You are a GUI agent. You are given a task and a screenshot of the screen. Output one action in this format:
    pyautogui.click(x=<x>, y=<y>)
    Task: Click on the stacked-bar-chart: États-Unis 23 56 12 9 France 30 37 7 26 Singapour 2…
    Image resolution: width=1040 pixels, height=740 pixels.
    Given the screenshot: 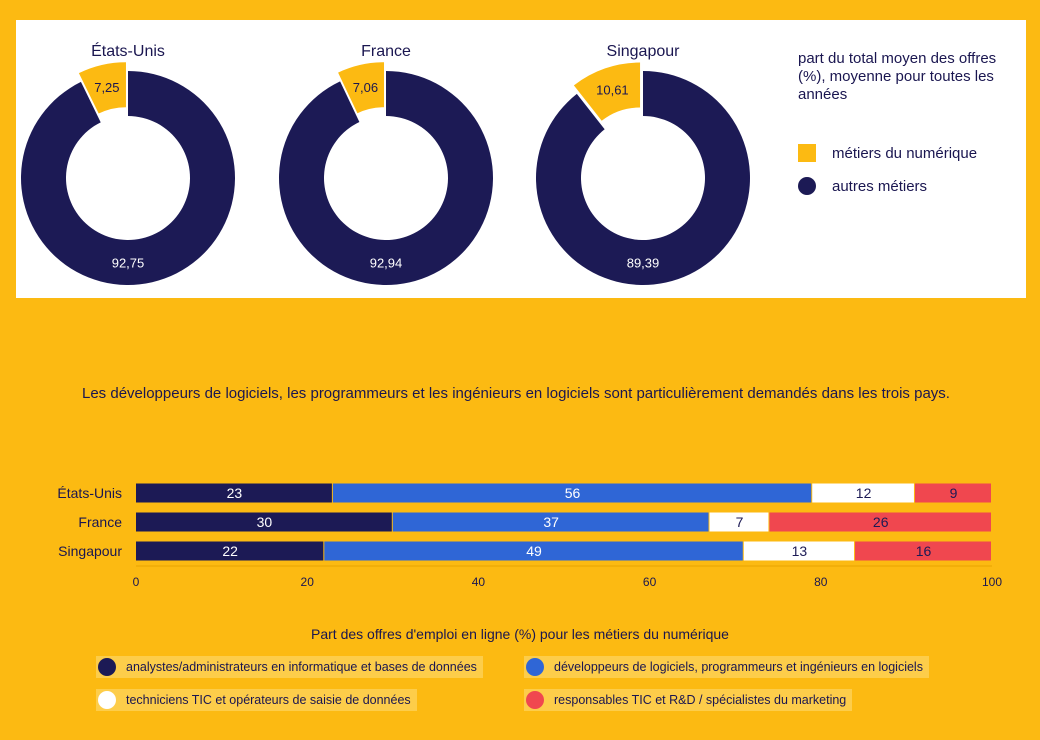 What is the action you would take?
    pyautogui.click(x=529, y=536)
    